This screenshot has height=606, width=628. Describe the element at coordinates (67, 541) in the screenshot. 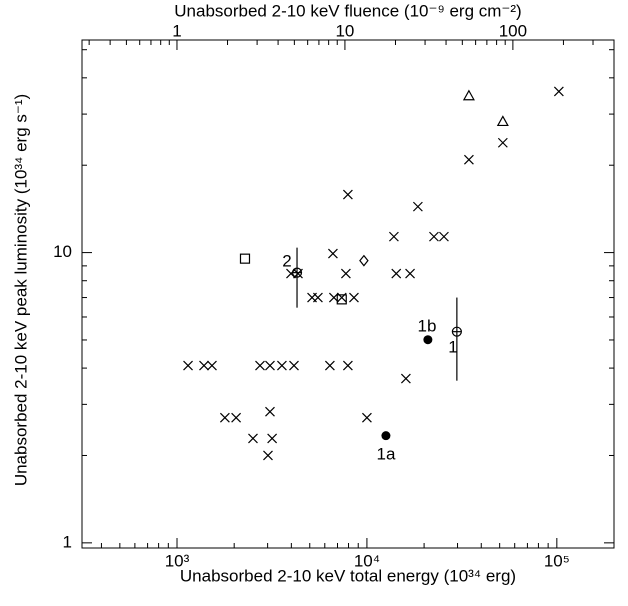

I see `y-tick-label: 1` at that location.